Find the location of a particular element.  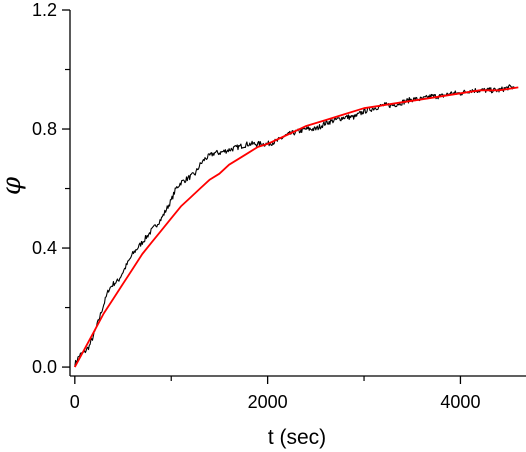

y-axis-title-group: φ is located at coordinates (13, 185).